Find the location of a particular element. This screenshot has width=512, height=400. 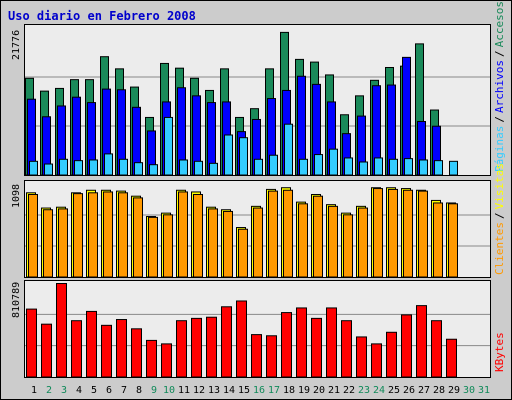

day-label-7: 7 is located at coordinates (124, 390).